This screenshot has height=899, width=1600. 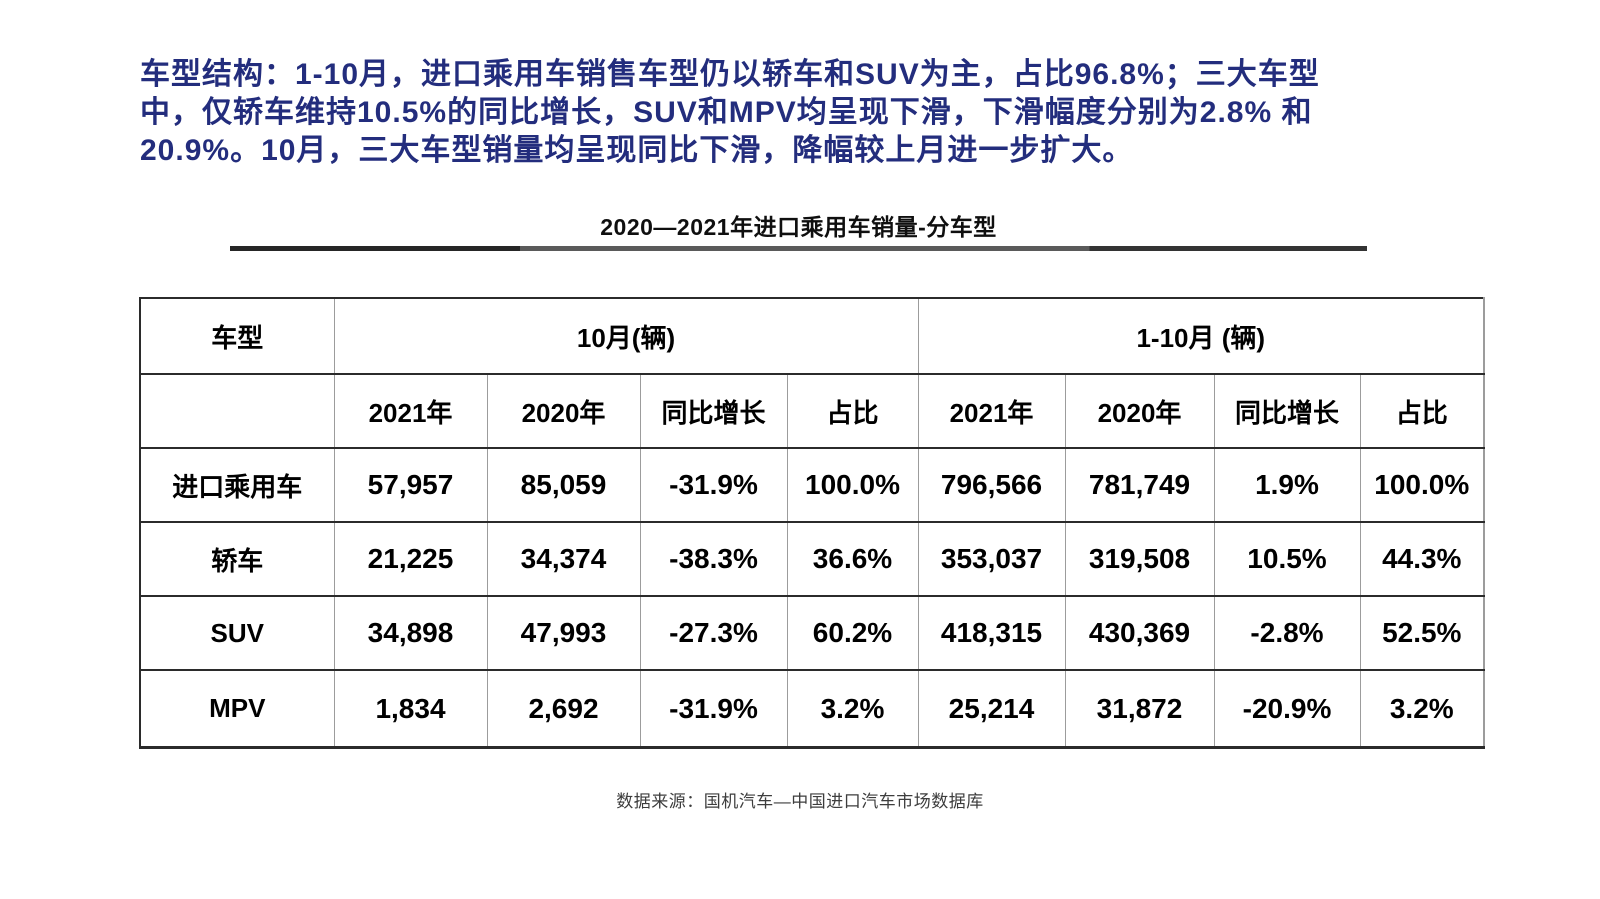 I want to click on cell-ytd-2020: 31,872, so click(x=1139, y=709).